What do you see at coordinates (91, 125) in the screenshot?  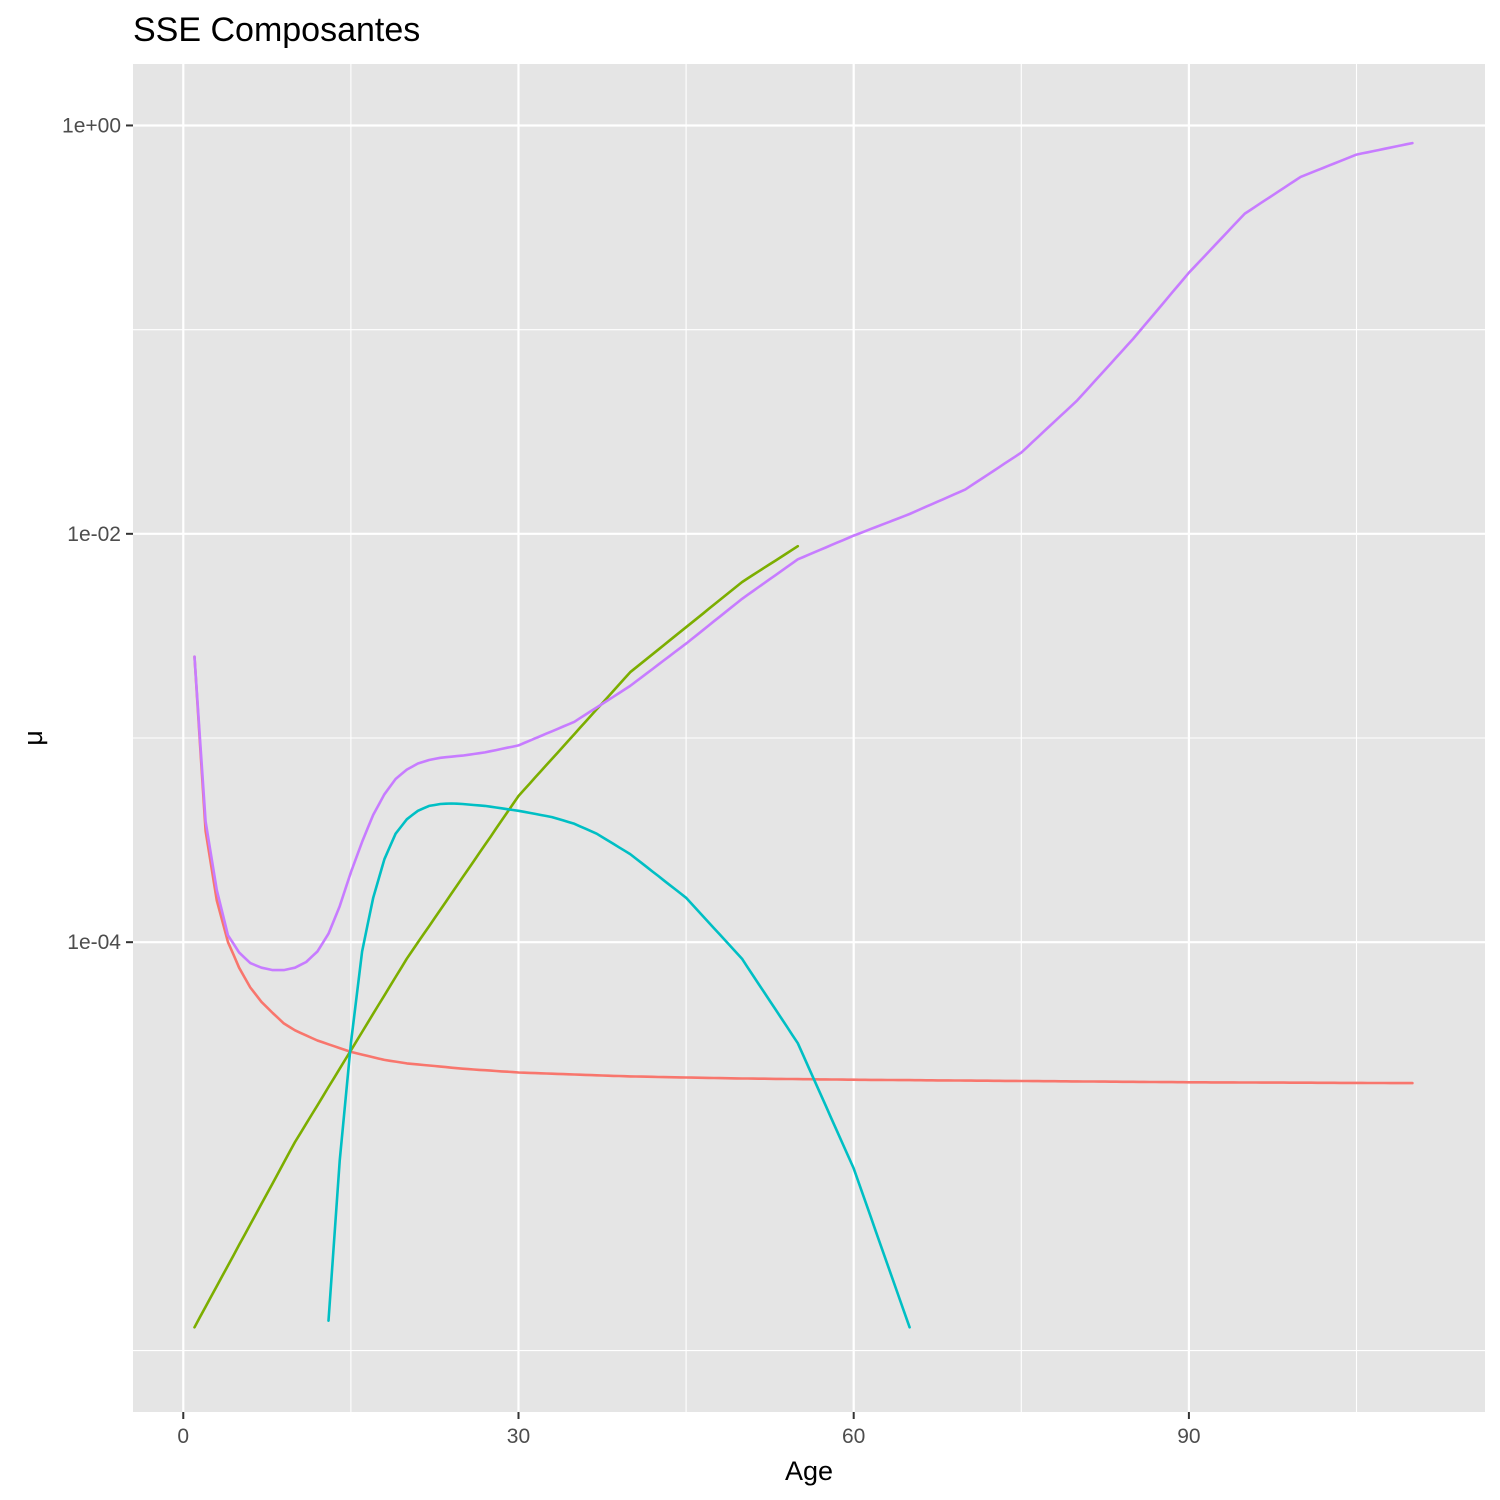 I see `y-tick-label: 1e+00` at bounding box center [91, 125].